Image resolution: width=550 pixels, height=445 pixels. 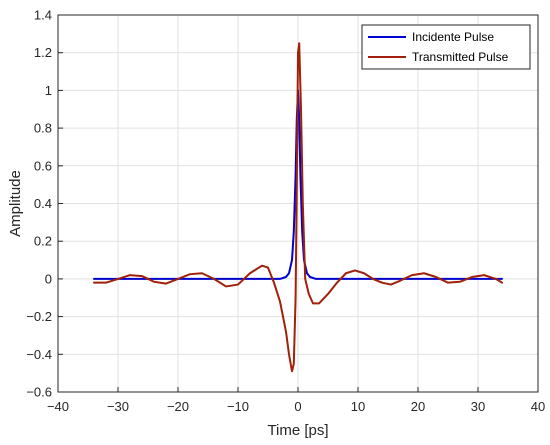 What do you see at coordinates (43, 203) in the screenshot?
I see `y-tick-label: 0.4` at bounding box center [43, 203].